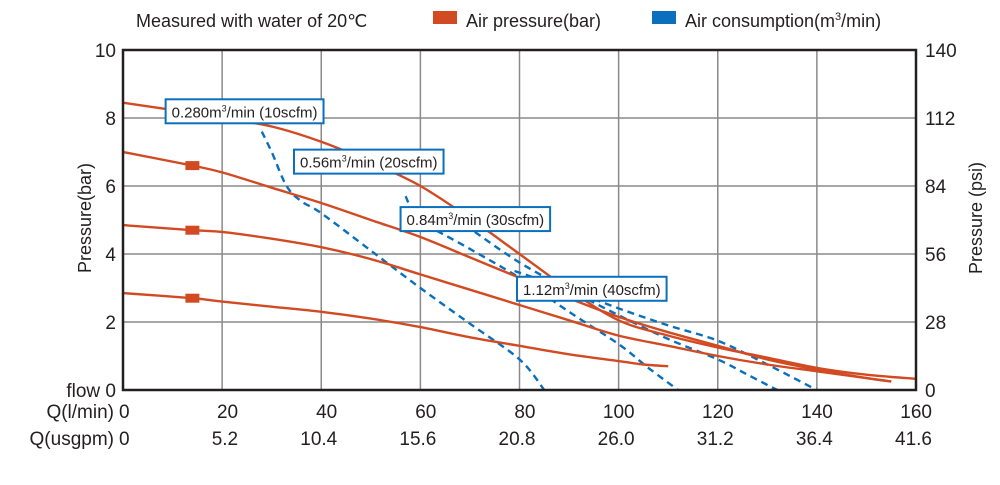 The image size is (1000, 485). Describe the element at coordinates (940, 119) in the screenshot. I see `y-right-tick-label: 112` at that location.